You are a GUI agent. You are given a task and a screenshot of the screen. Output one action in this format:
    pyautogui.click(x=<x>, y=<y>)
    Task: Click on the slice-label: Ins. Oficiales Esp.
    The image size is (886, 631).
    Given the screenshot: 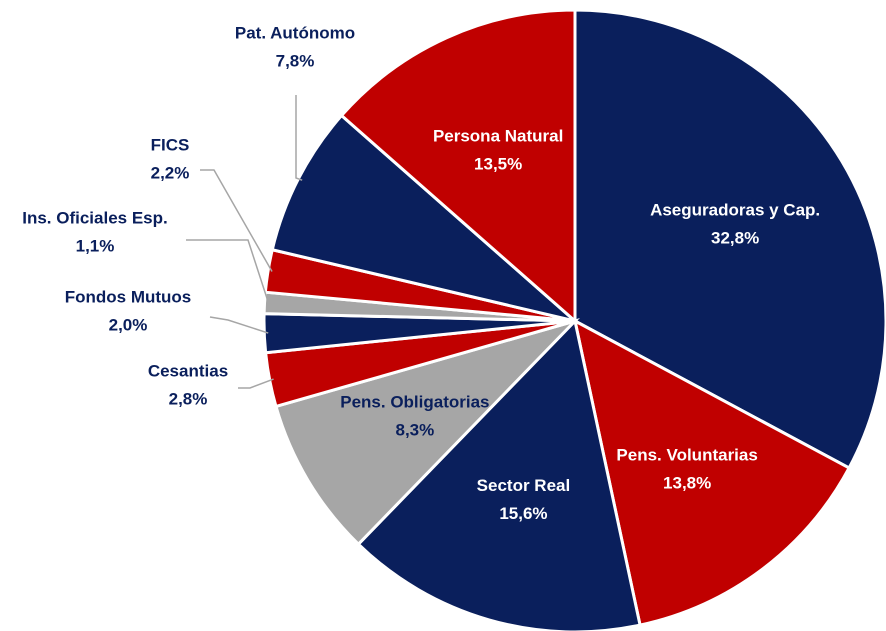 What is the action you would take?
    pyautogui.click(x=95, y=217)
    